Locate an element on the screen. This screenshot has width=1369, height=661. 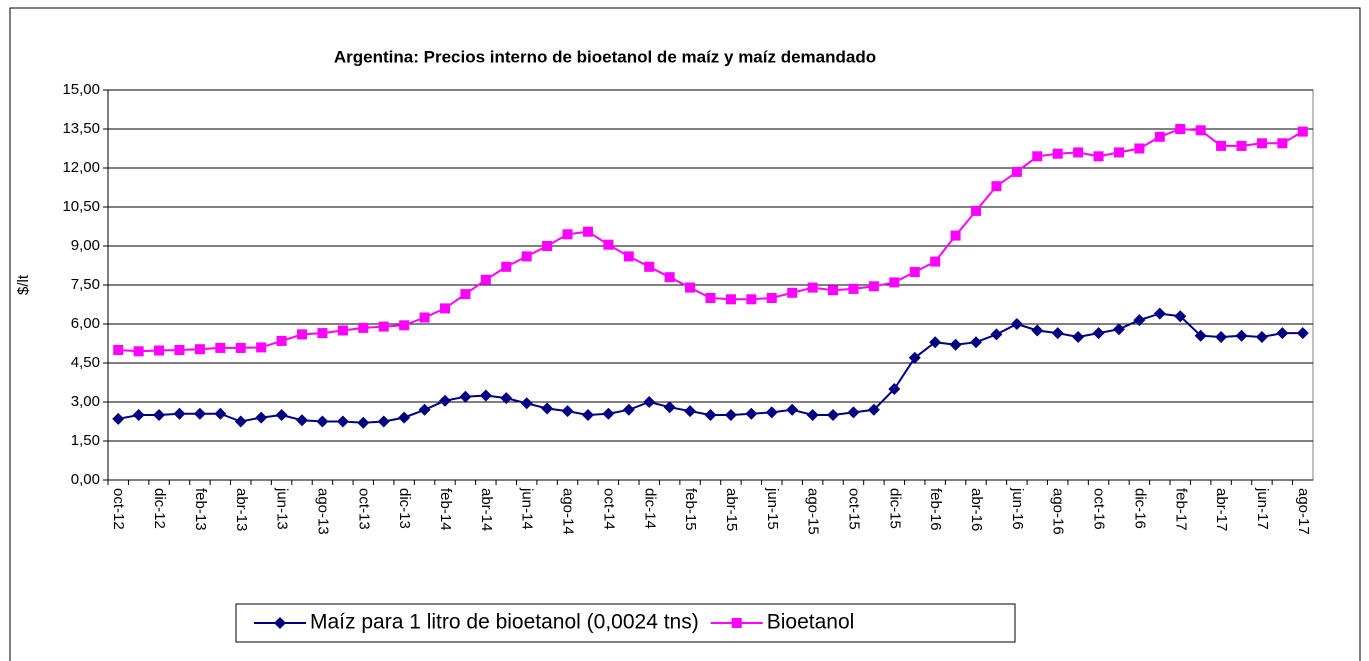
x-tick-label: ago-13 is located at coordinates (322, 511).